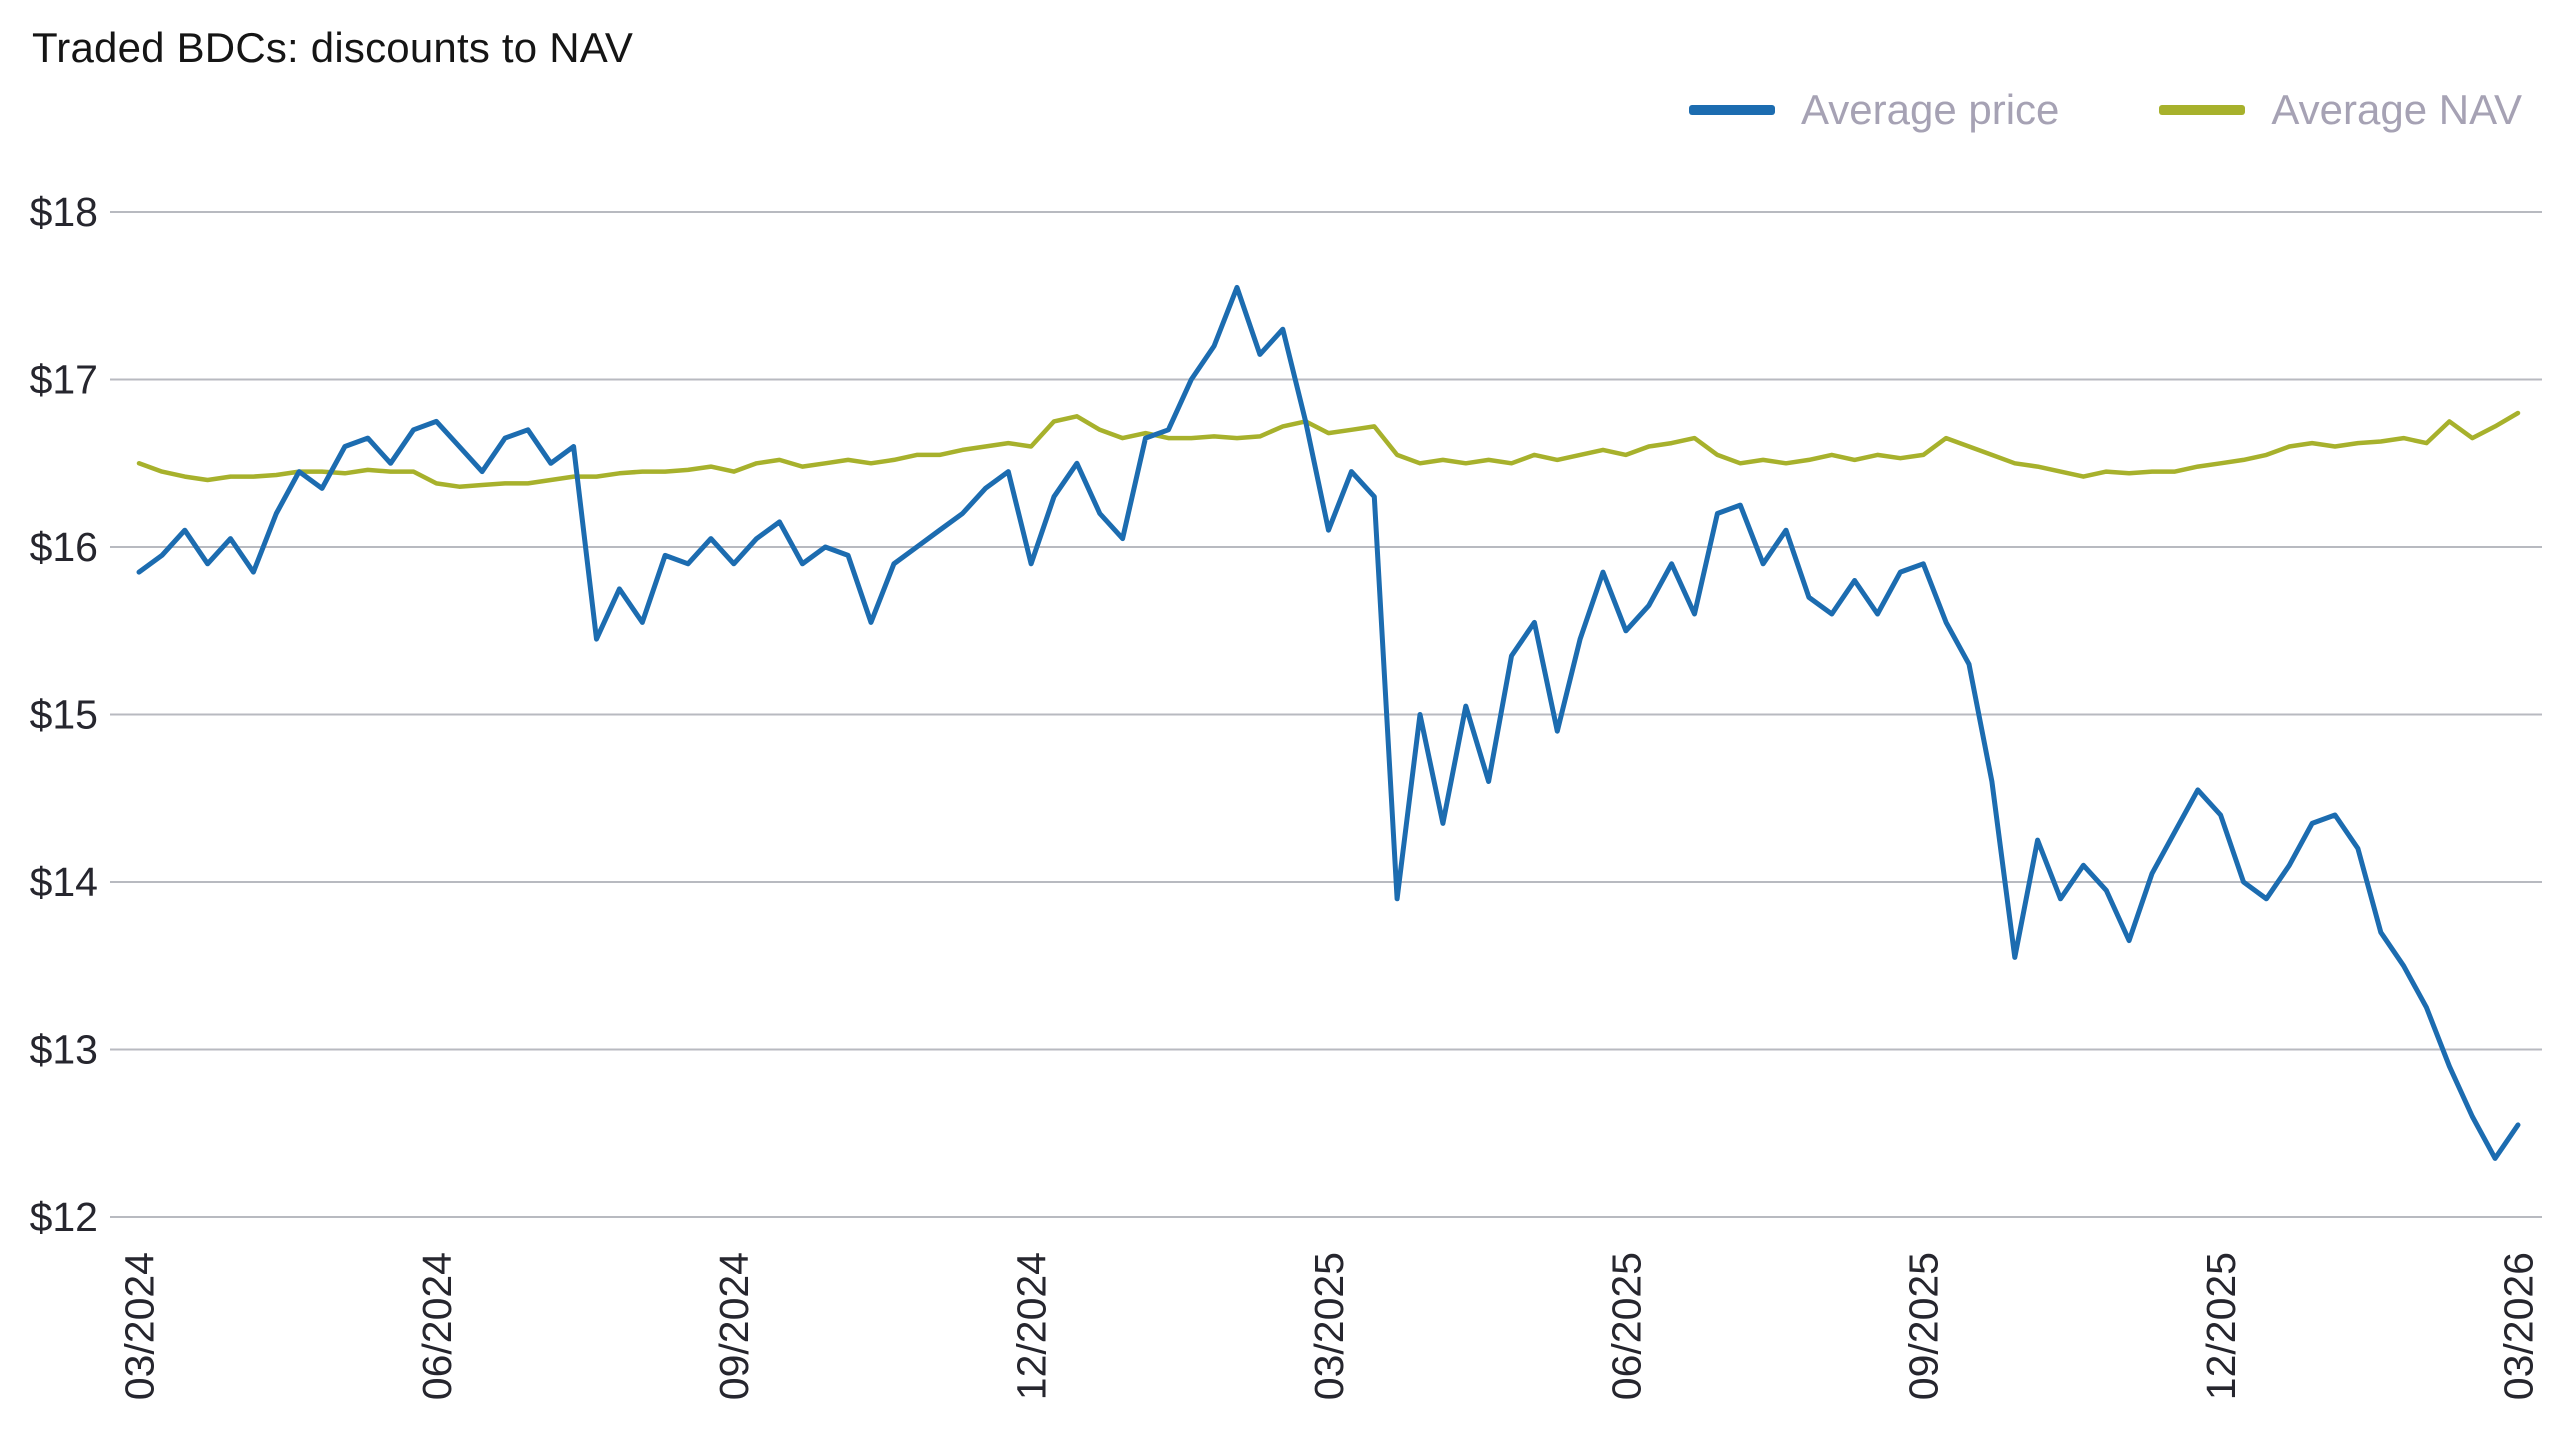 This screenshot has width=2560, height=1440. I want to click on svg-text: 03/2024, so click(139, 1326).